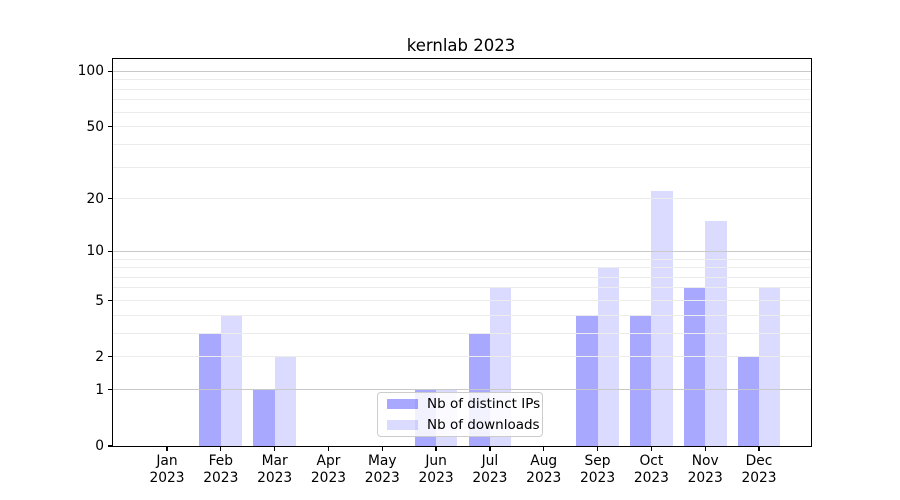 The image size is (900, 500). Describe the element at coordinates (99, 389) in the screenshot. I see `y-tick-label: 1` at that location.